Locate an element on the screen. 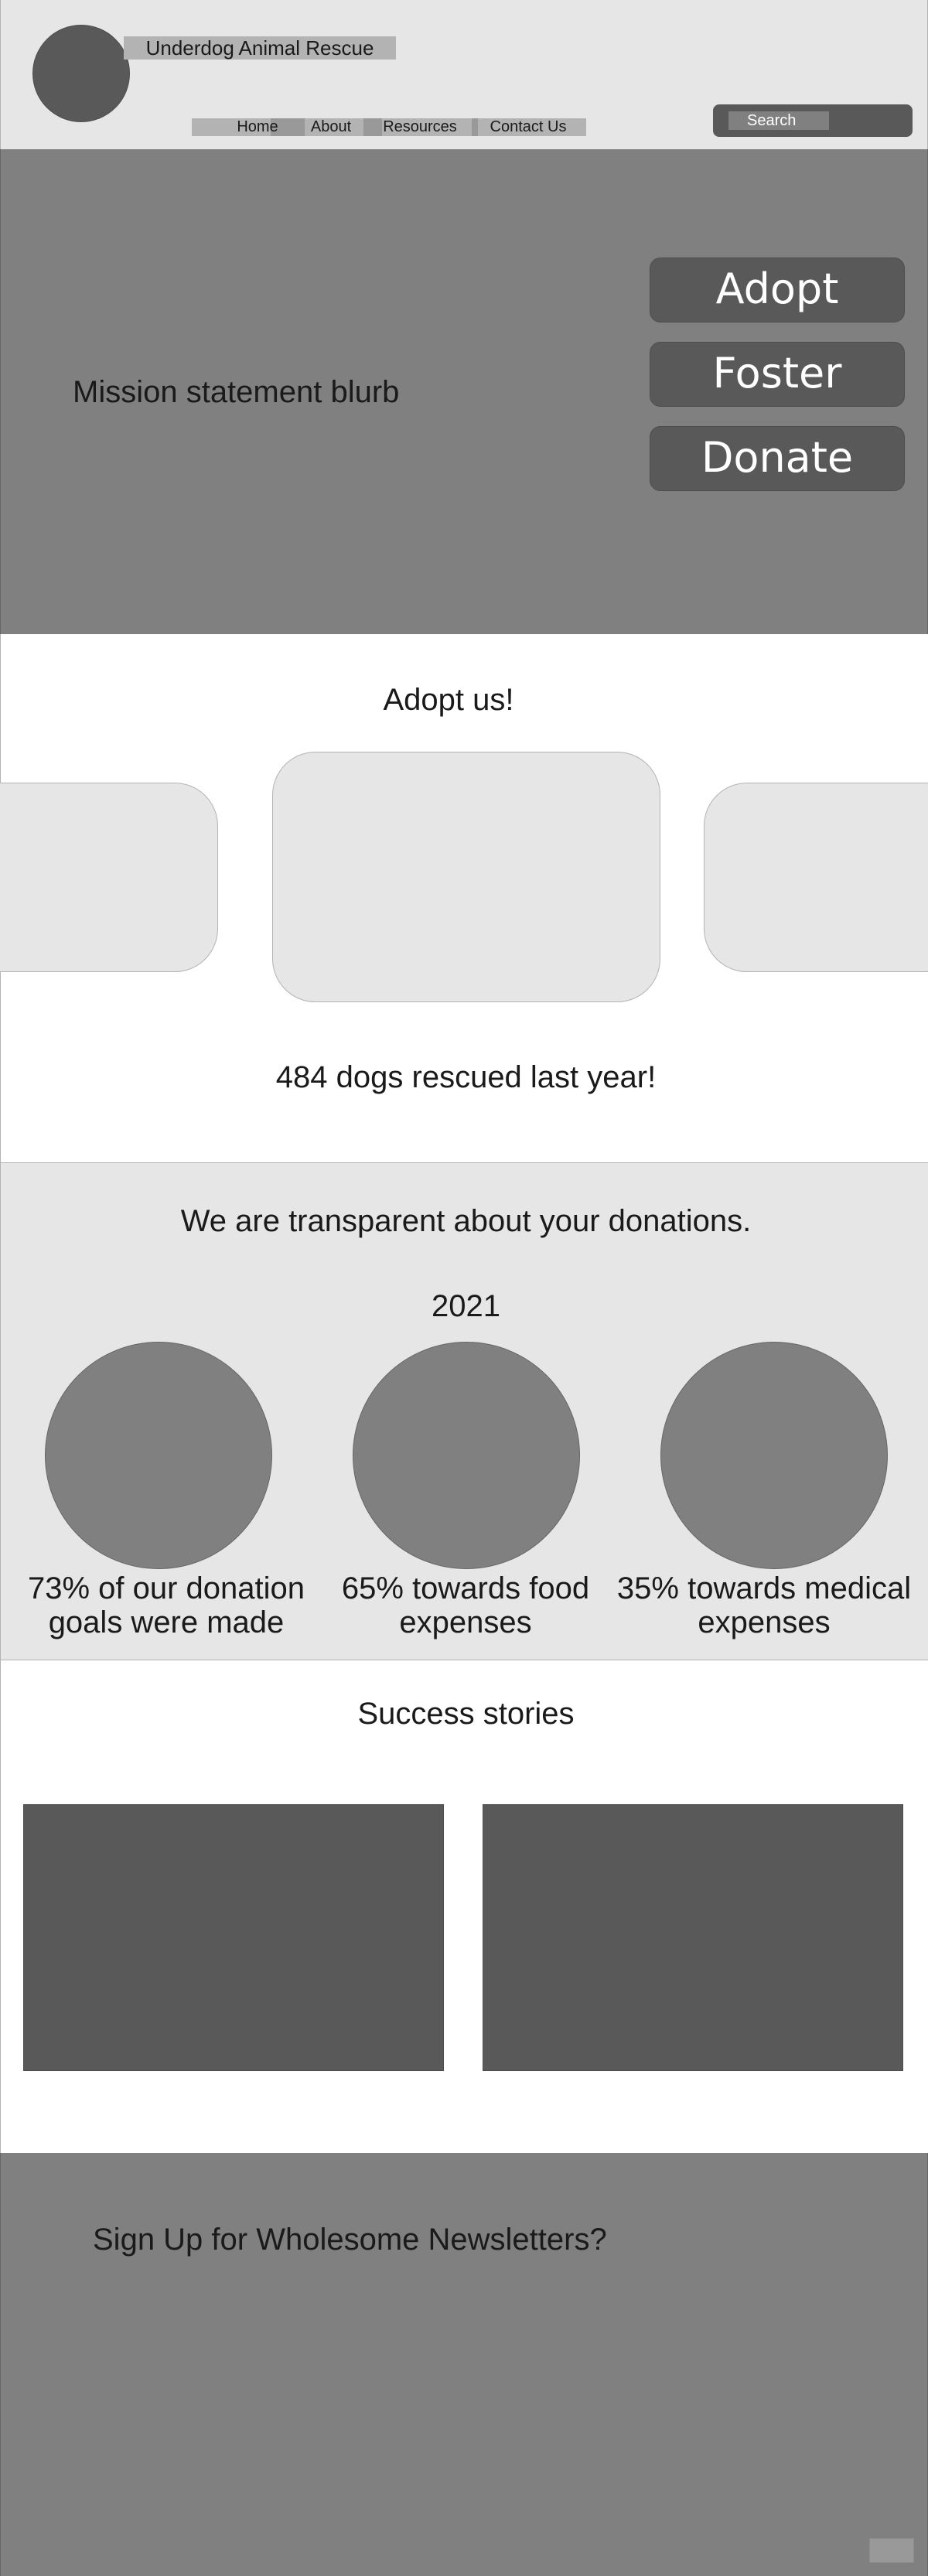 The image size is (928, 2576). success-stories-heading: Success stories is located at coordinates (466, 1714).